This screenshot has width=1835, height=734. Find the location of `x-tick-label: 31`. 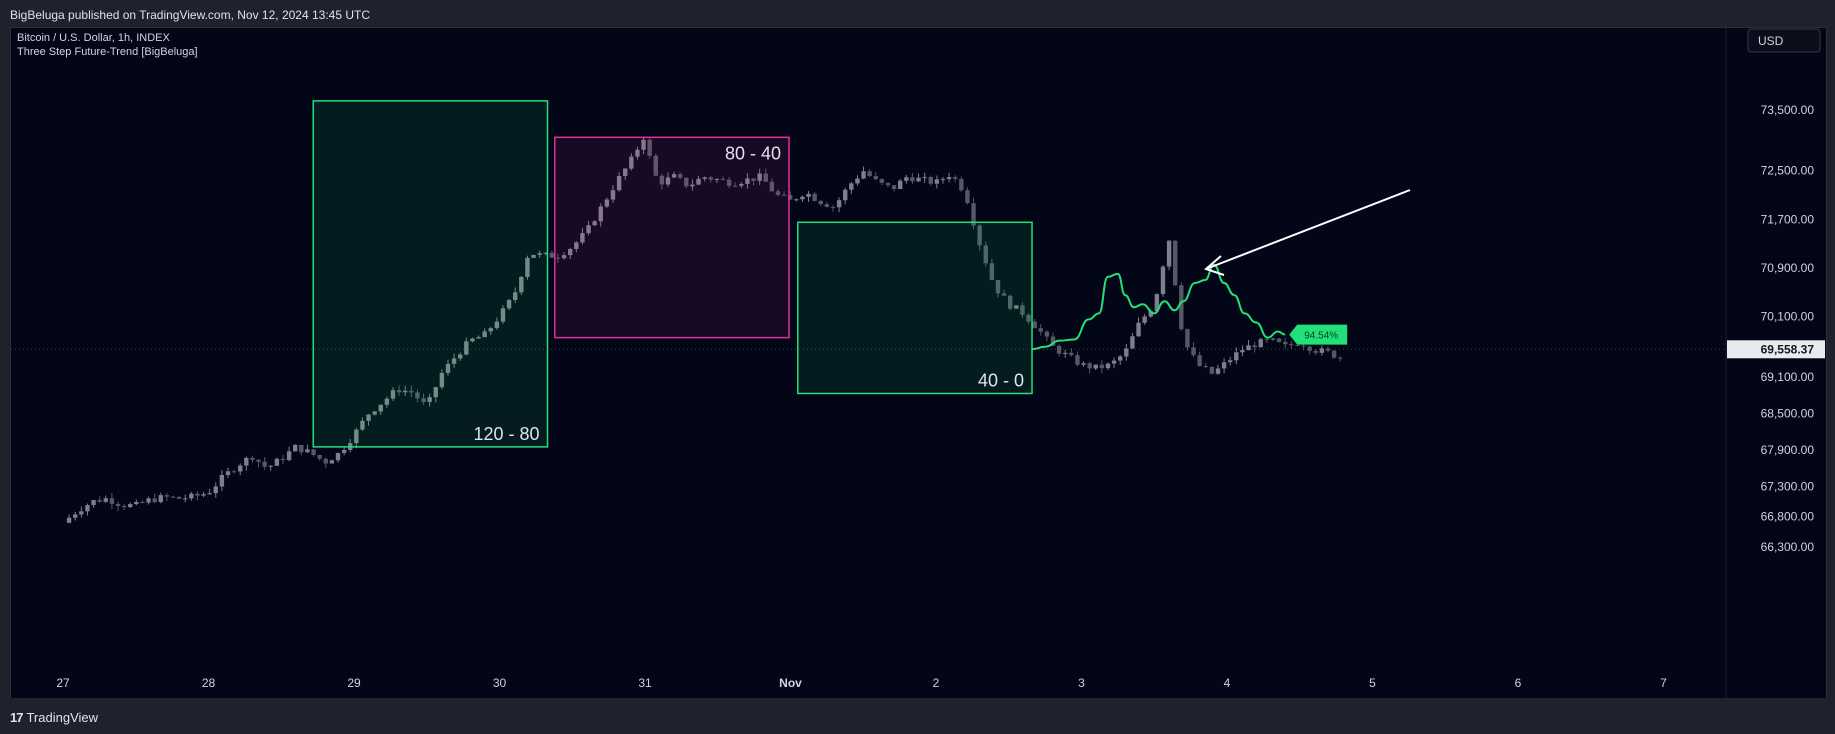

x-tick-label: 31 is located at coordinates (645, 683).